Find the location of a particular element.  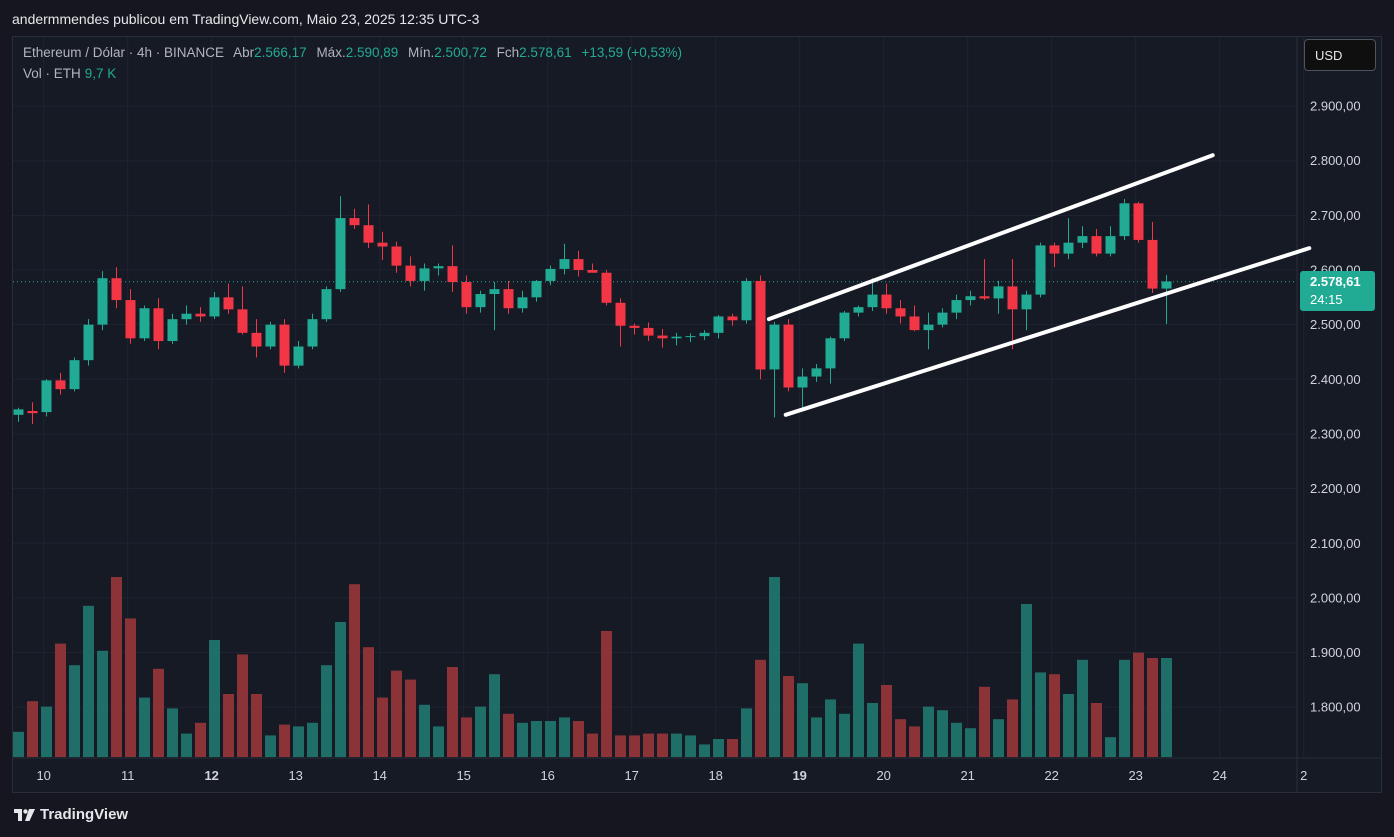

time-axis-label: 23 is located at coordinates (1135, 775).